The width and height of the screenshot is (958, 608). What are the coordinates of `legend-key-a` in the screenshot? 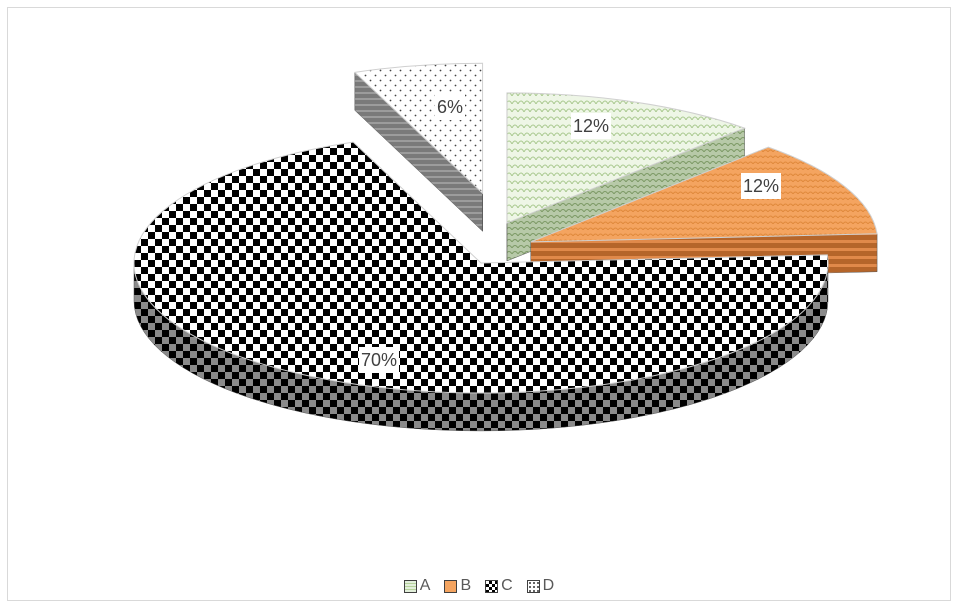 It's located at (410, 586).